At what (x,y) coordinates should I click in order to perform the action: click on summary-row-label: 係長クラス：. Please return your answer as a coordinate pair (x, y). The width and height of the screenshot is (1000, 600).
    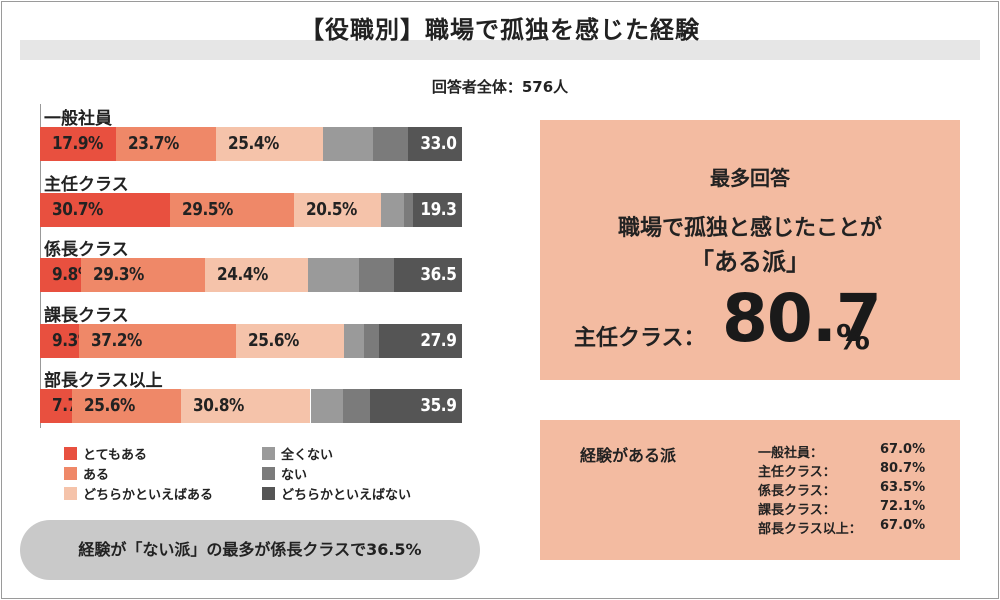
    Looking at the image, I should click on (797, 491).